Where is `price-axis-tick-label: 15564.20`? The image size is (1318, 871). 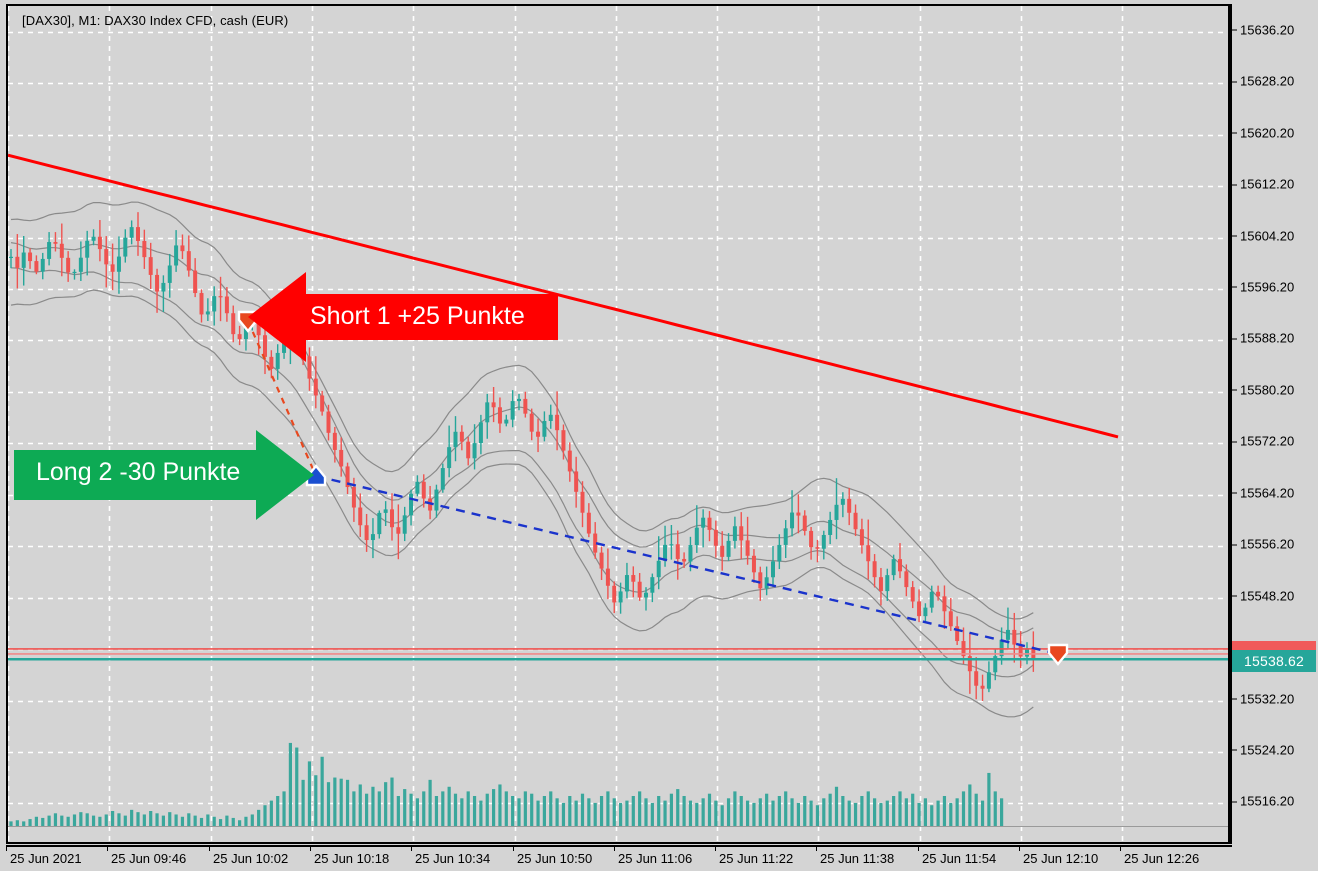
price-axis-tick-label: 15564.20 is located at coordinates (1267, 493).